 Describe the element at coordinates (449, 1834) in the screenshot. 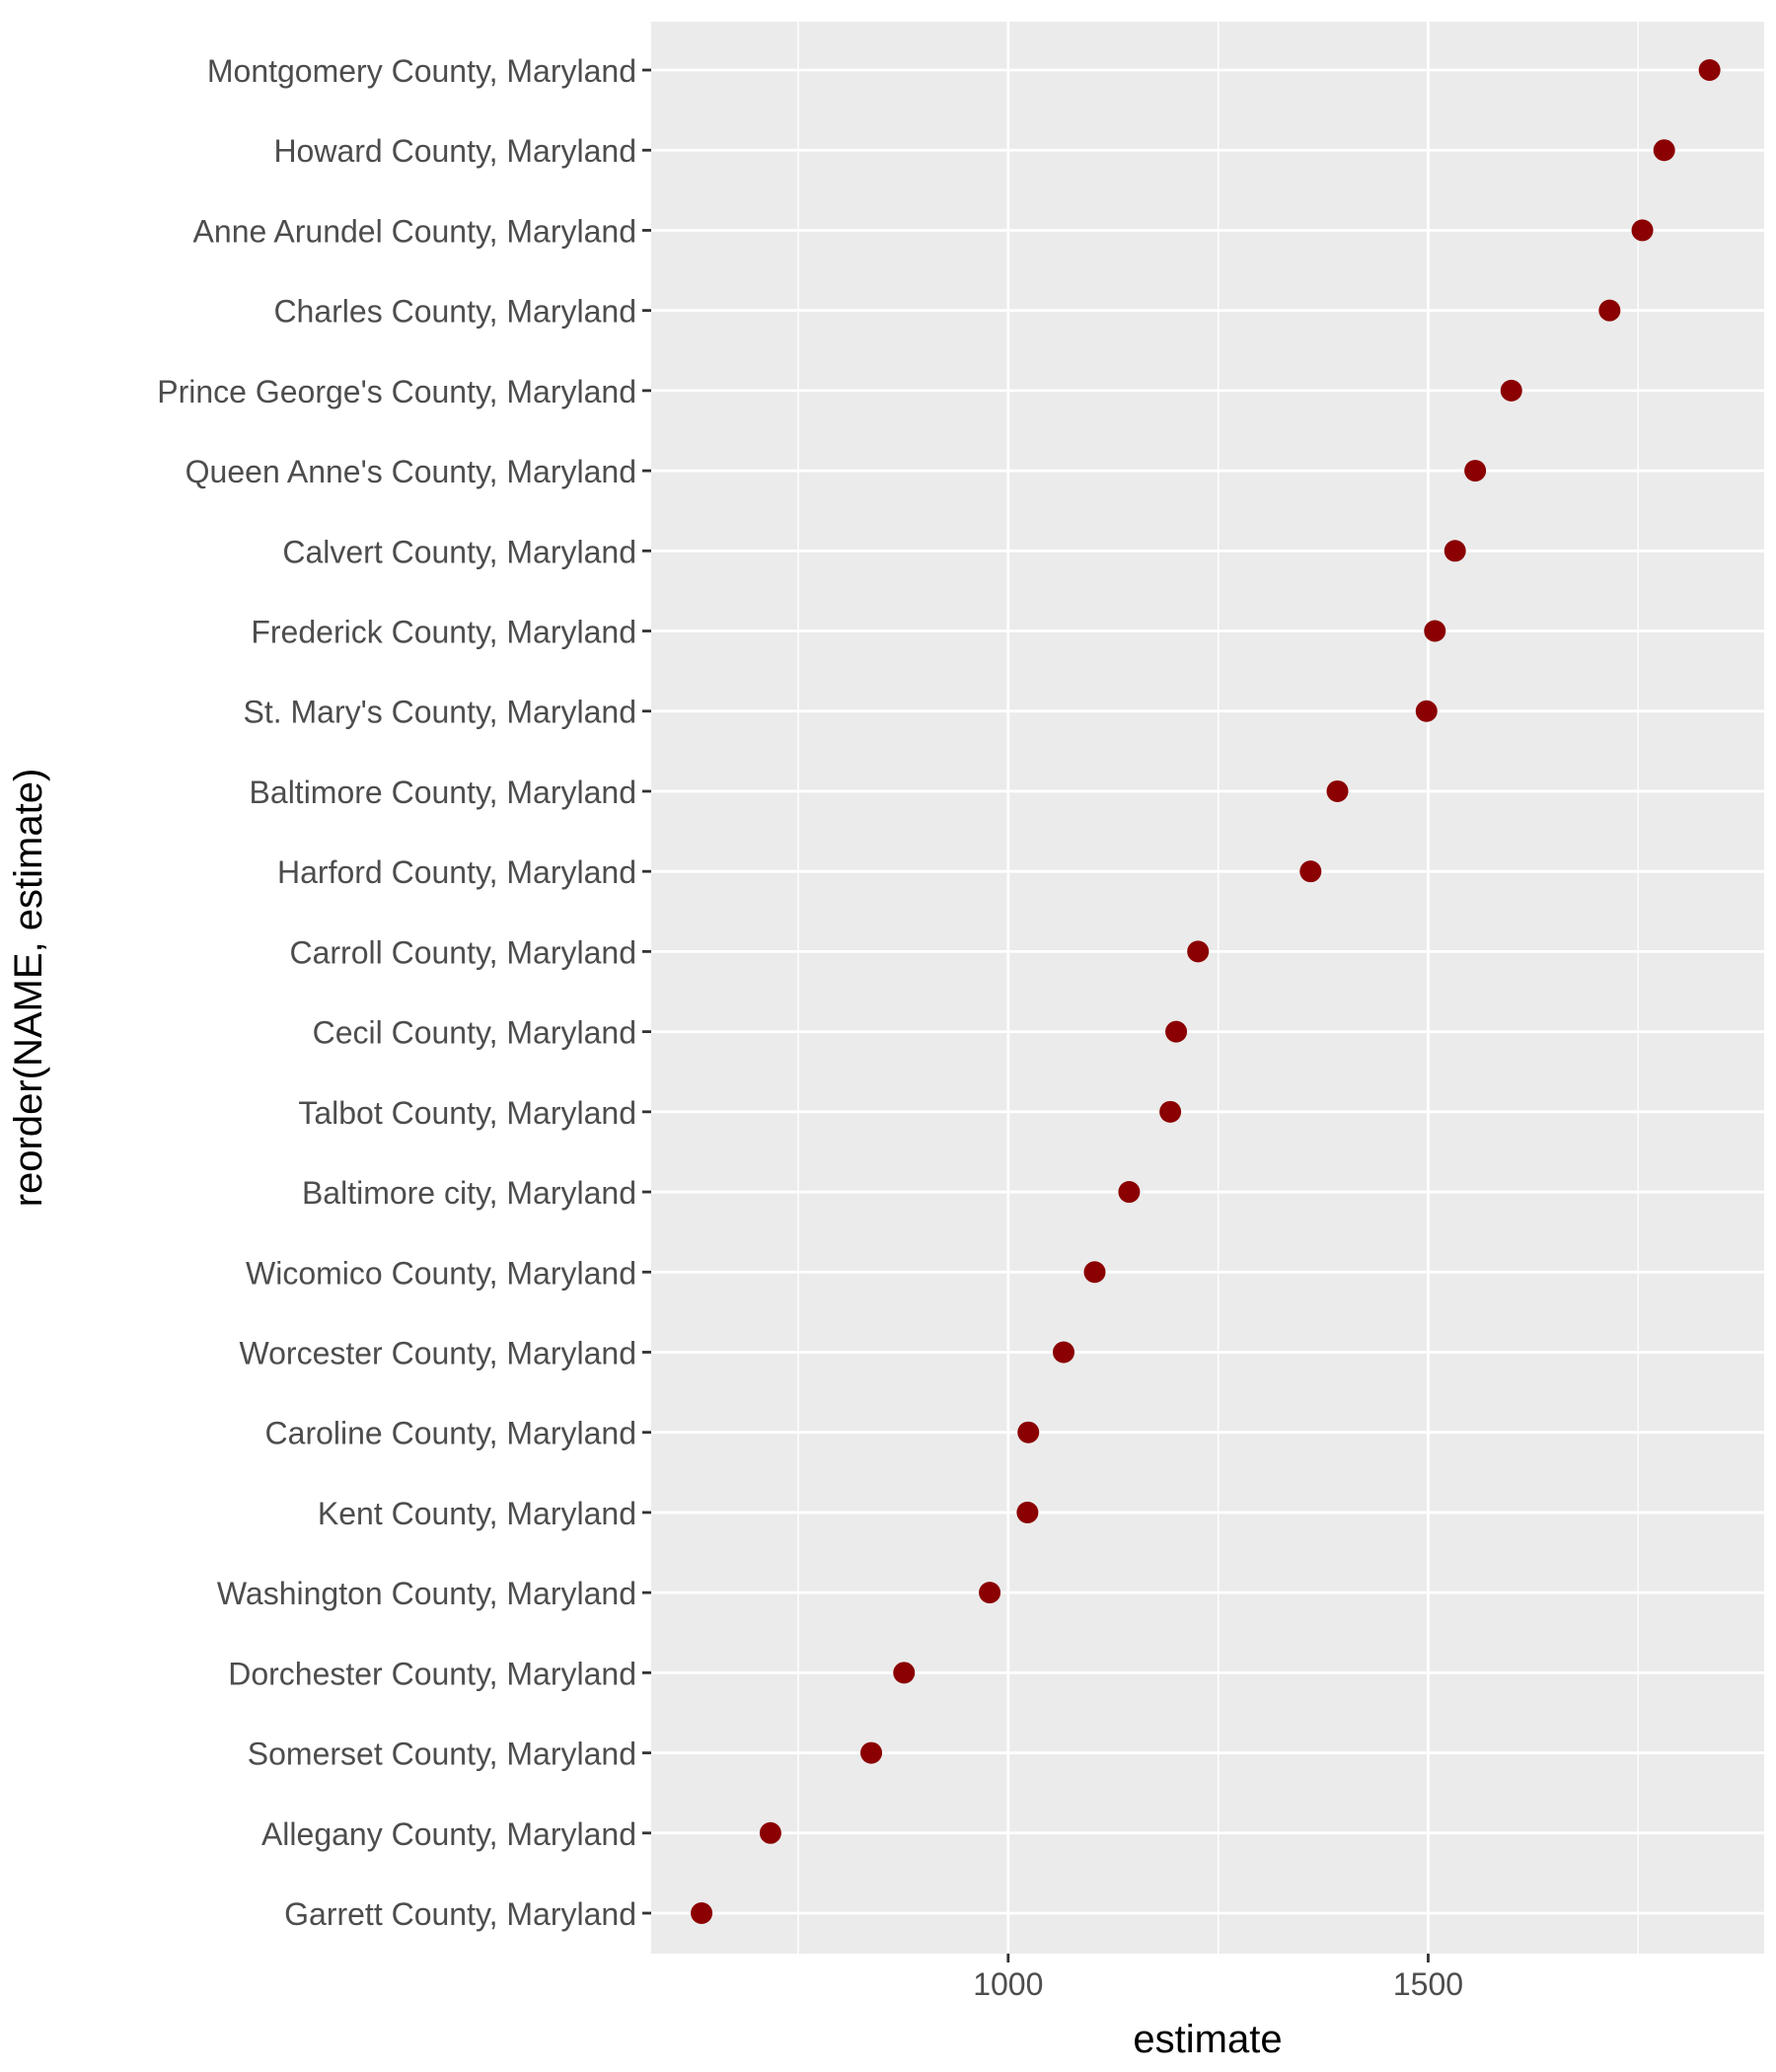

I see `y-tick-label: Allegany County, Maryland` at that location.